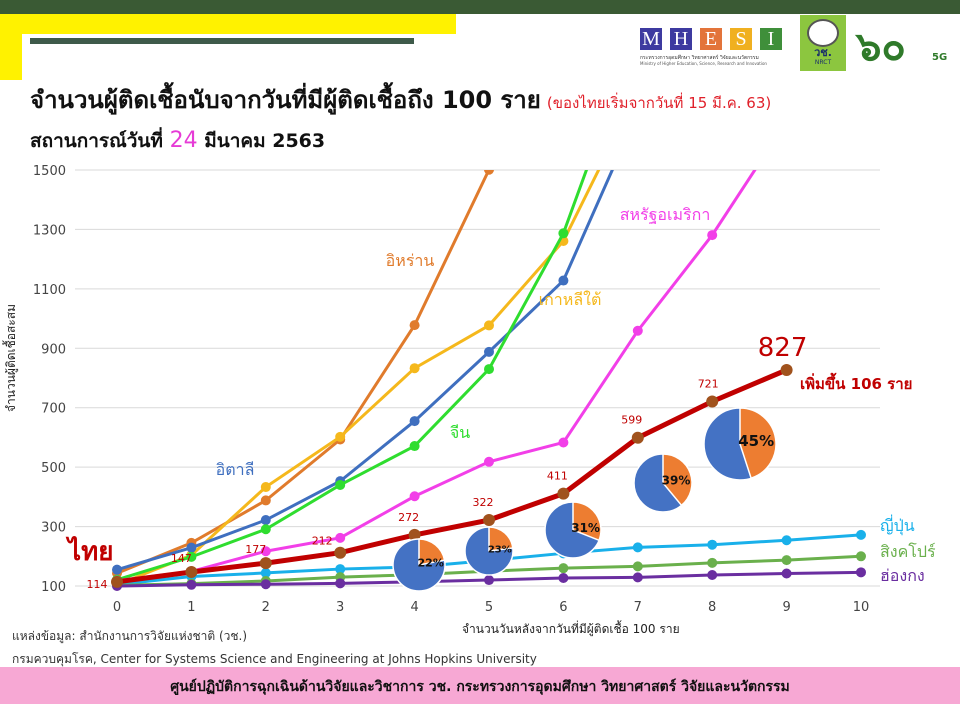 This screenshot has height=704, width=960. Describe the element at coordinates (940, 57) in the screenshot. I see `5g-label: 5G` at that location.